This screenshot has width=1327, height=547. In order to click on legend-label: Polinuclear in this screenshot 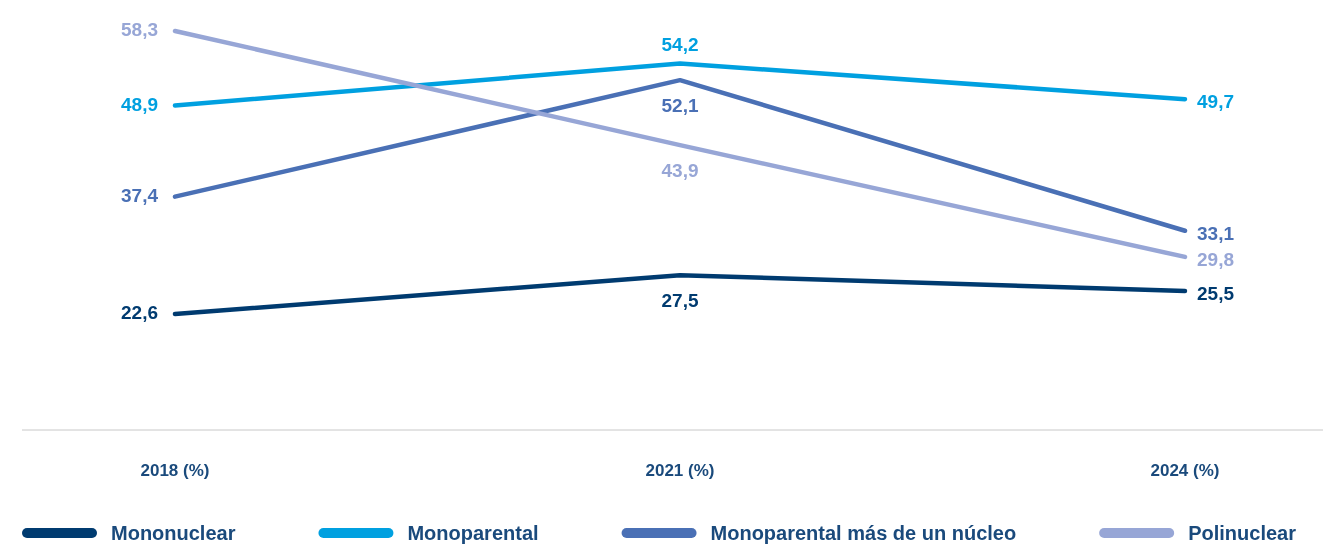, I will do `click(1242, 533)`.